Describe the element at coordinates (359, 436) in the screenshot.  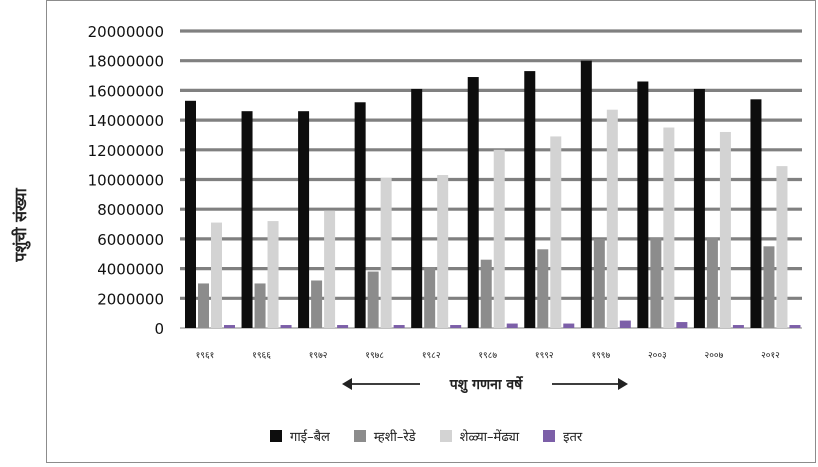
I see `legend-swatch-buffalo` at that location.